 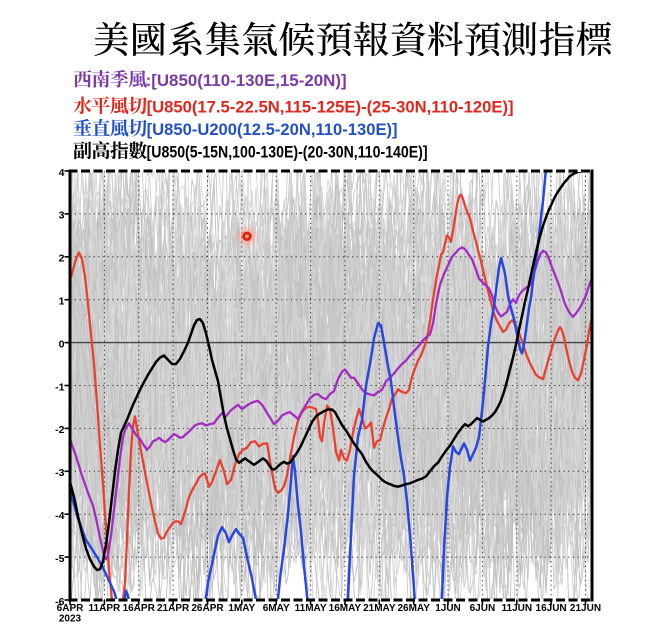 What do you see at coordinates (311, 608) in the screenshot?
I see `svg-text: 11MAY` at bounding box center [311, 608].